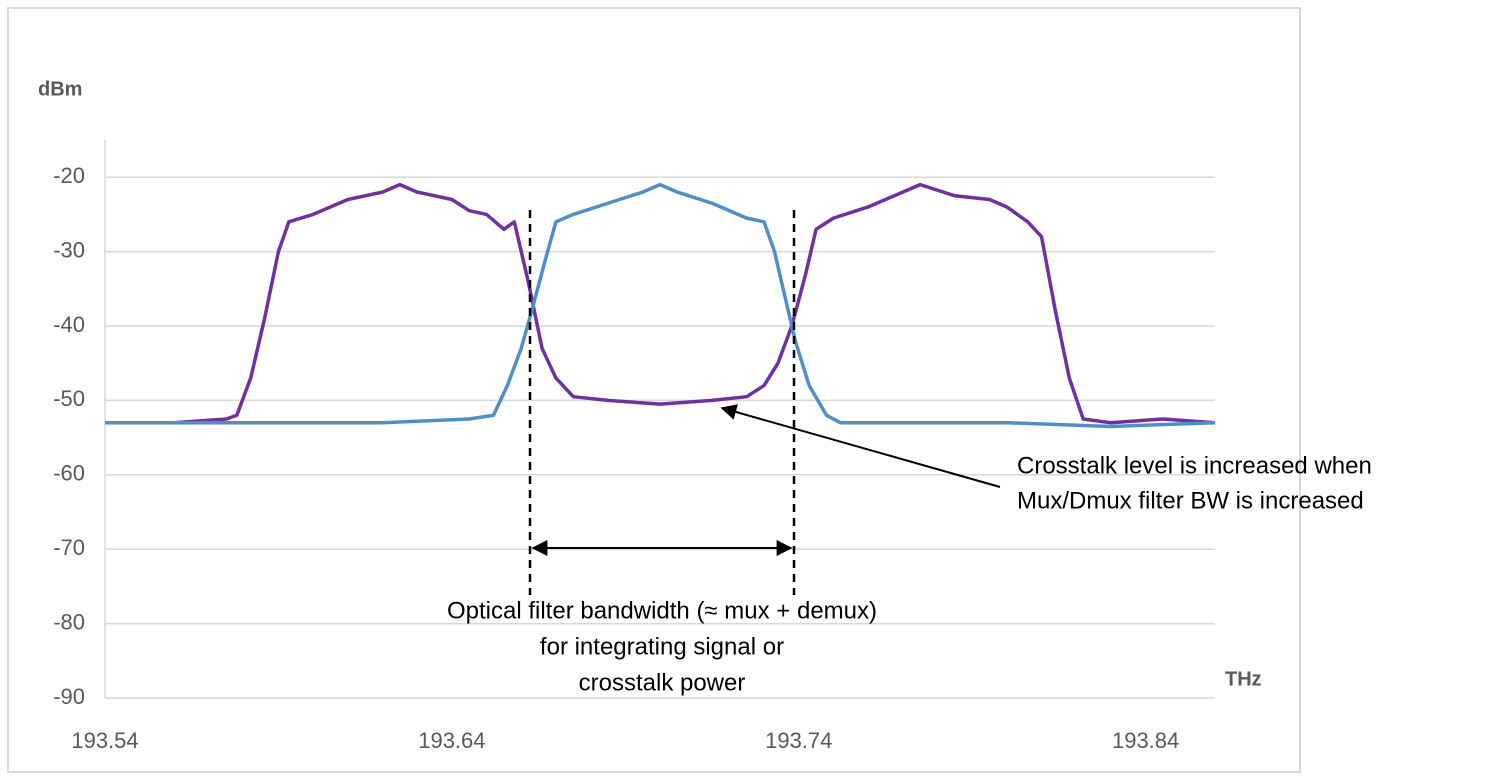 The image size is (1493, 780). What do you see at coordinates (1194, 465) in the screenshot?
I see `annotation: Crosstalk level is increased when` at bounding box center [1194, 465].